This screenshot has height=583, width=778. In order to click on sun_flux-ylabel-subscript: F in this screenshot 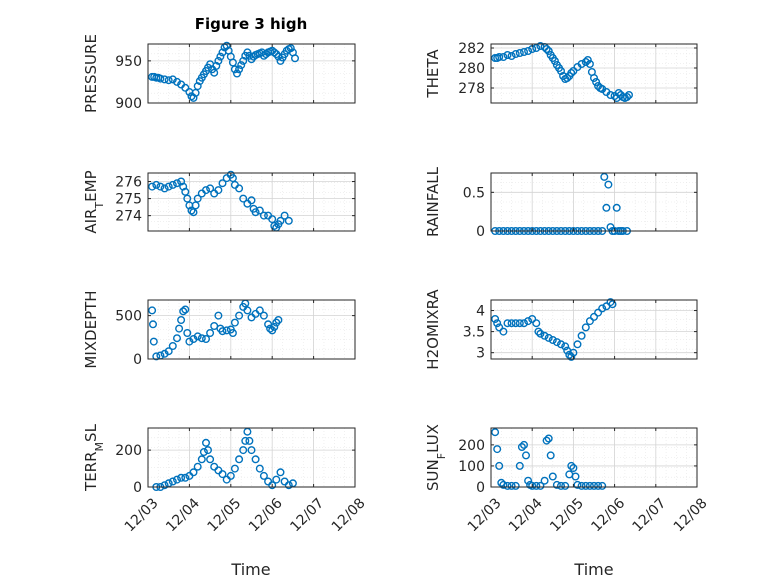, I will do `click(441, 456)`.